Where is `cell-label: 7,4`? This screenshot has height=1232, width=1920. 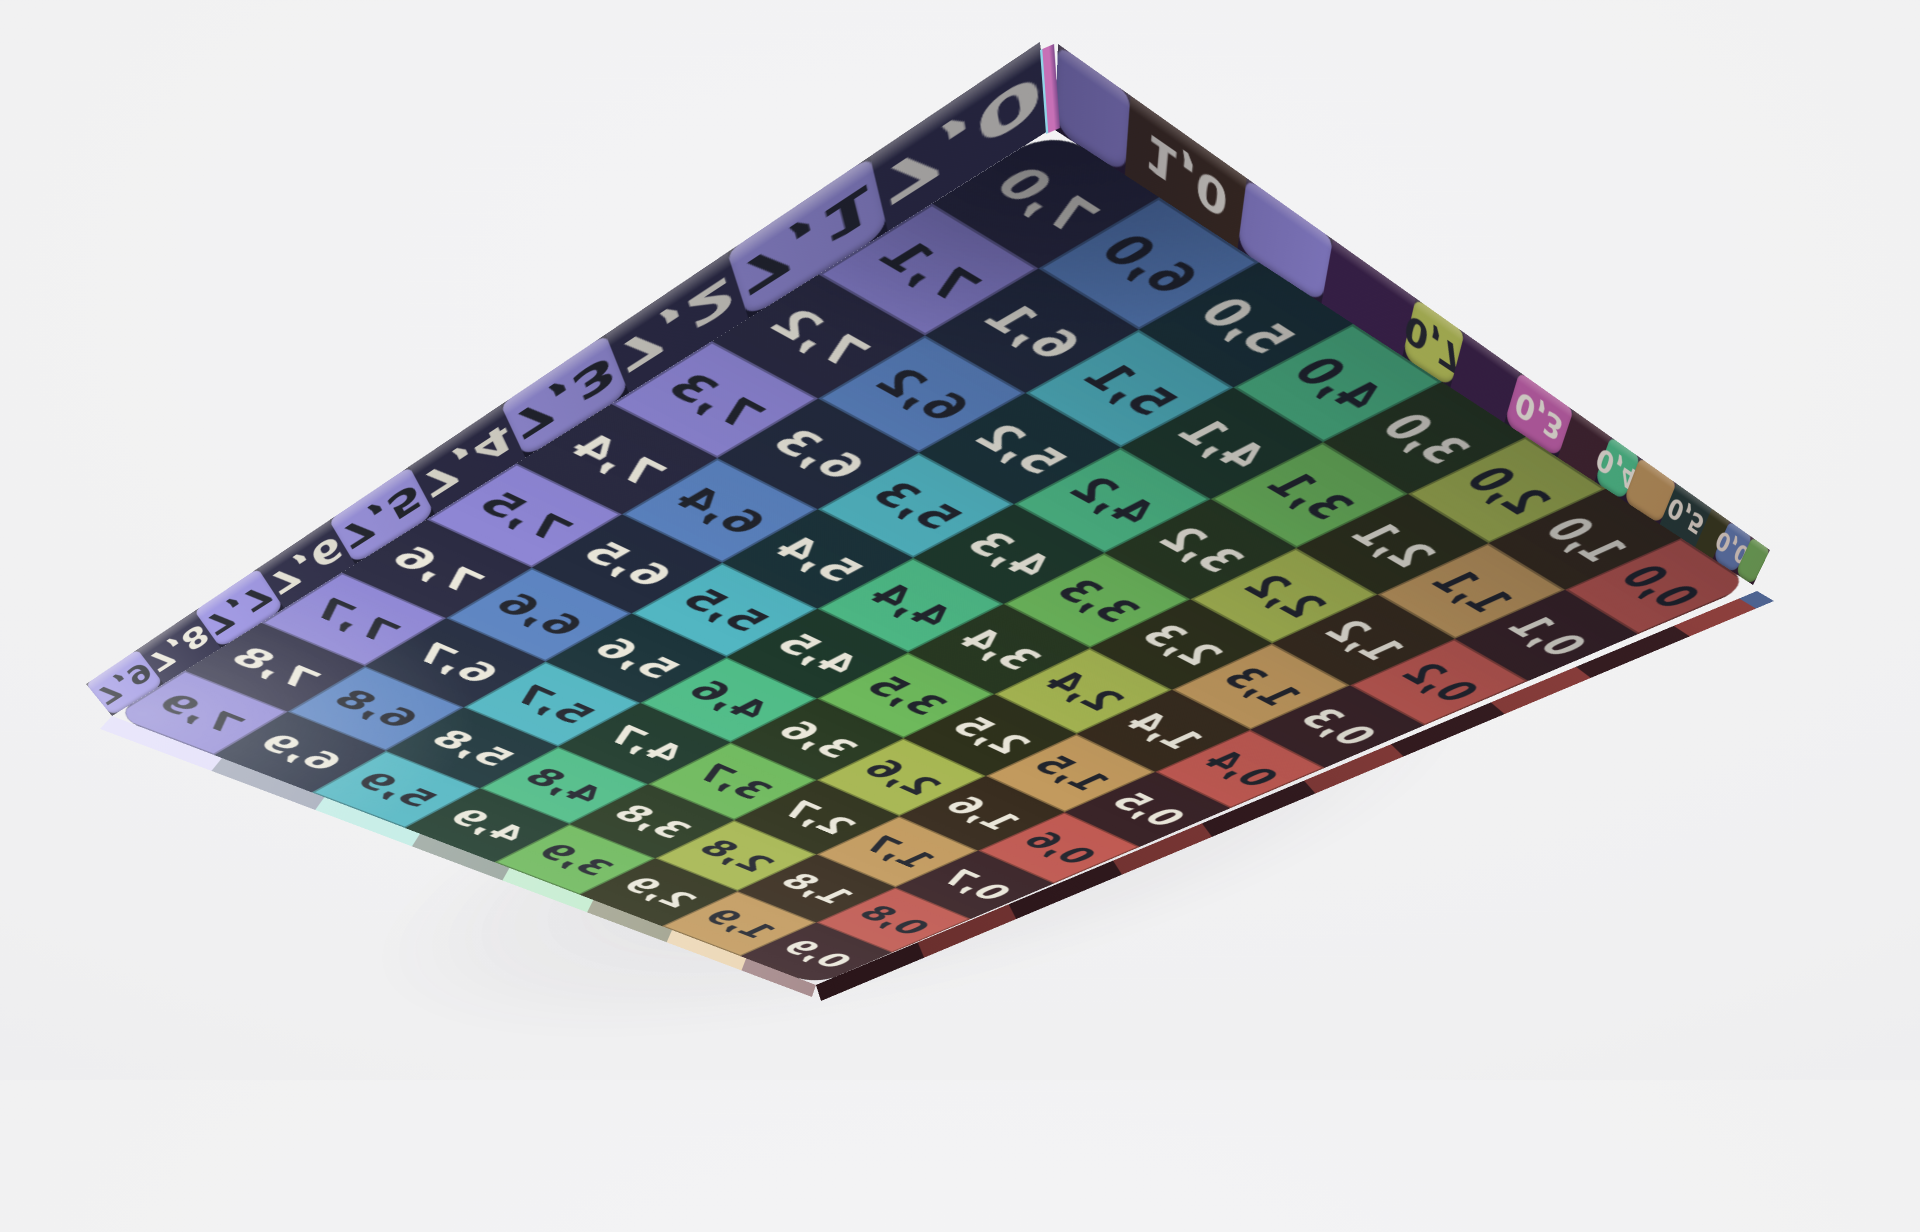 cell-label: 7,4 is located at coordinates (616, 460).